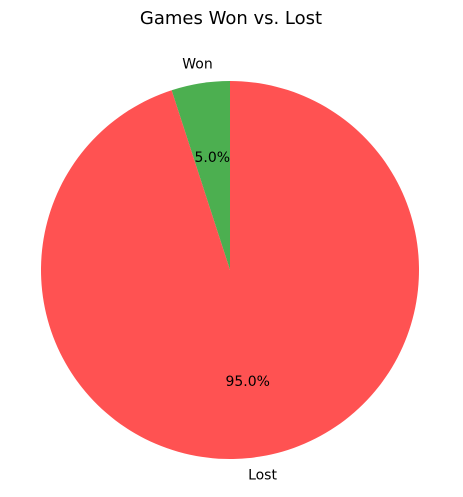 The image size is (463, 497). I want to click on pie-slice-won, so click(200, 175).